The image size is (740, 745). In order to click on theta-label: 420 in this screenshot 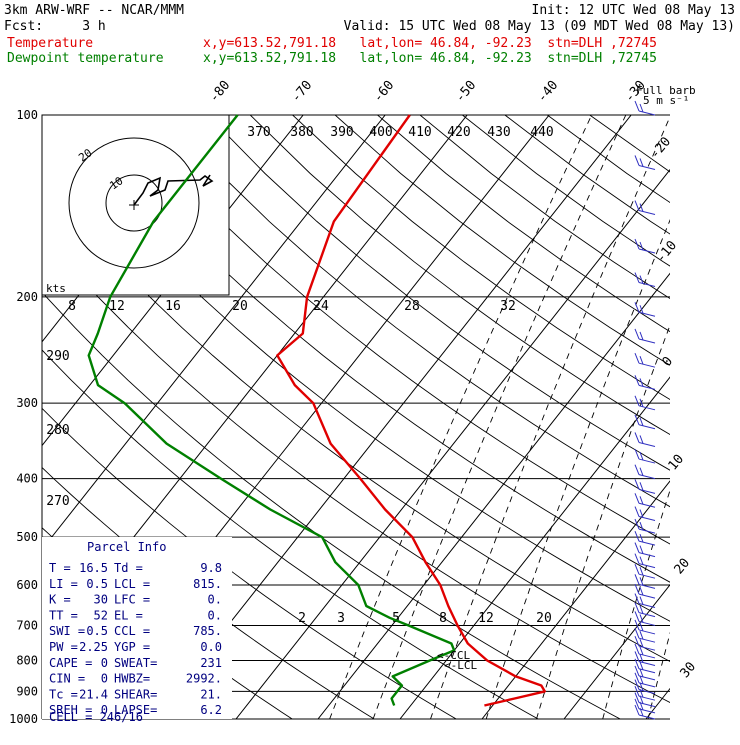, I will do `click(458, 132)`.